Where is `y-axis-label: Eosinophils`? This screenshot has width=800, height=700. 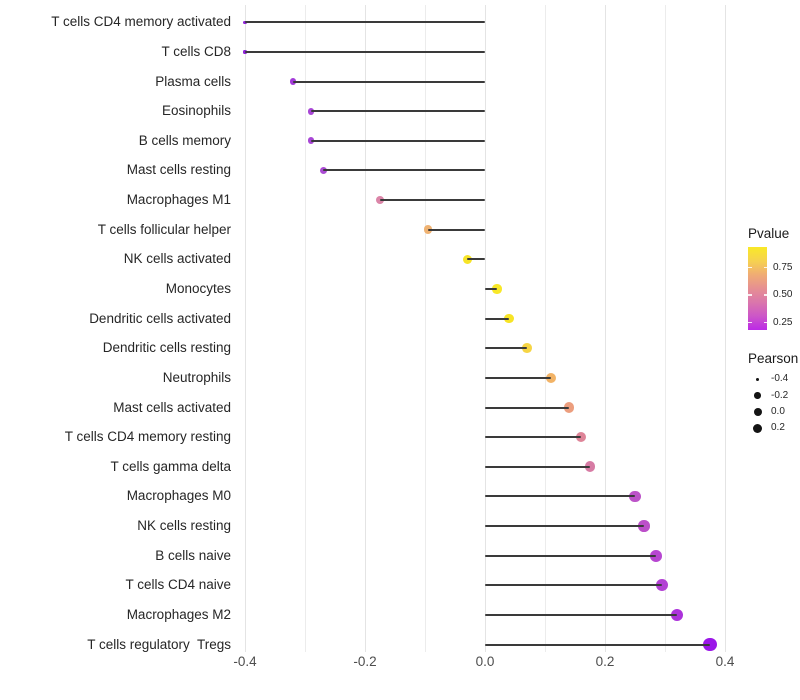
y-axis-label: Eosinophils is located at coordinates (196, 111).